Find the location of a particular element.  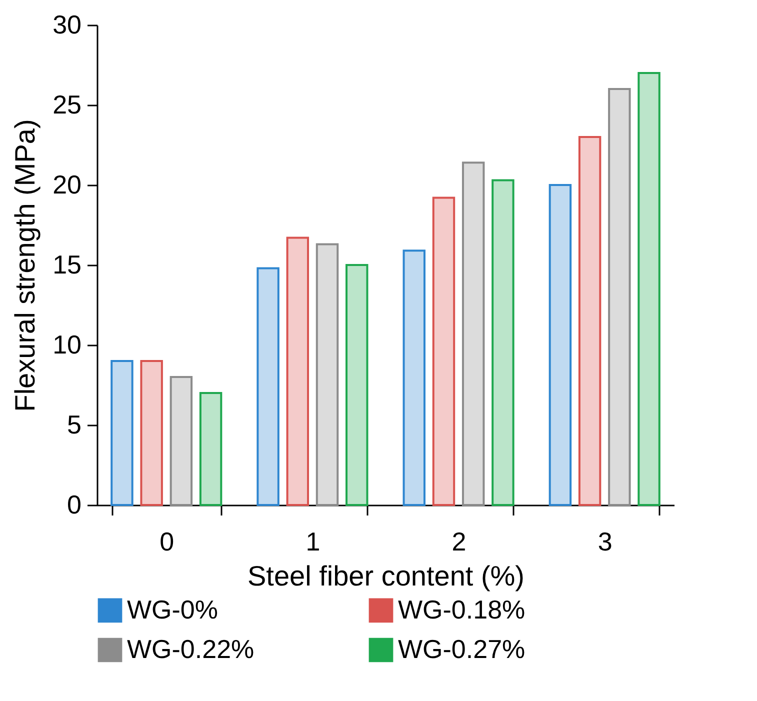

y-tick-label: 5 is located at coordinates (74, 425).